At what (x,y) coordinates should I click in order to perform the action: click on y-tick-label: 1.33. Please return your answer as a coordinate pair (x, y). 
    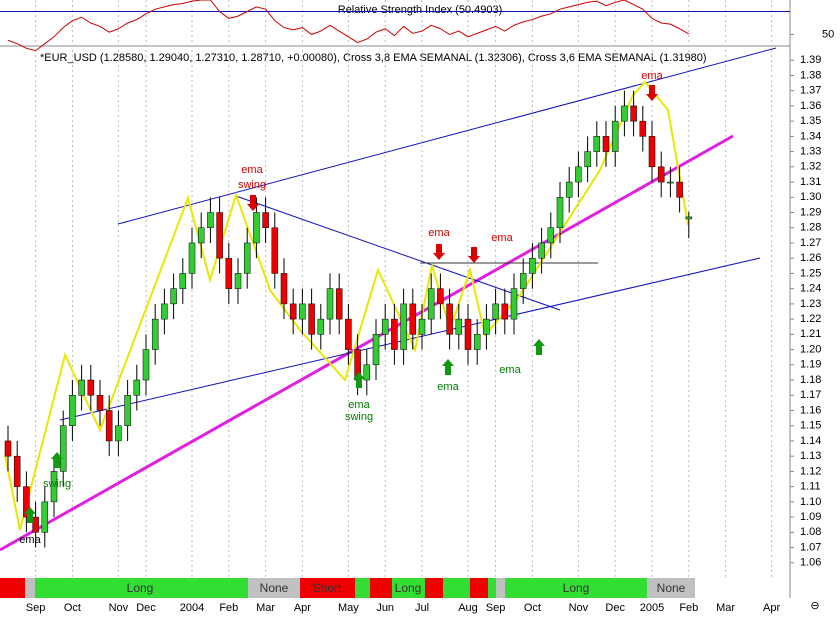
    Looking at the image, I should click on (810, 152).